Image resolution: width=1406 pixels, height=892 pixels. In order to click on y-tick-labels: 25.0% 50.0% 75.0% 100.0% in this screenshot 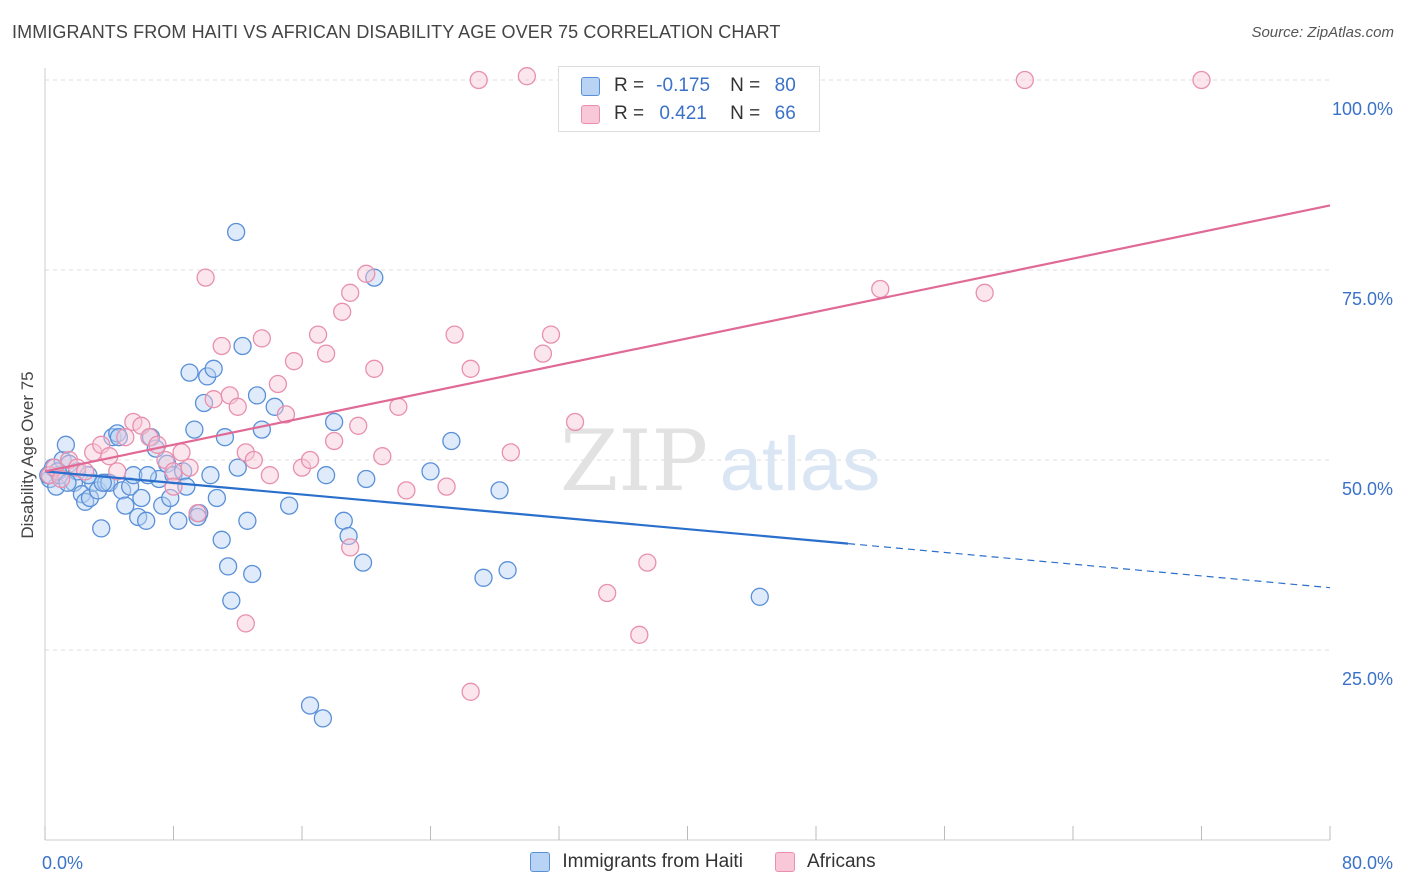, I will do `click(1362, 394)`.